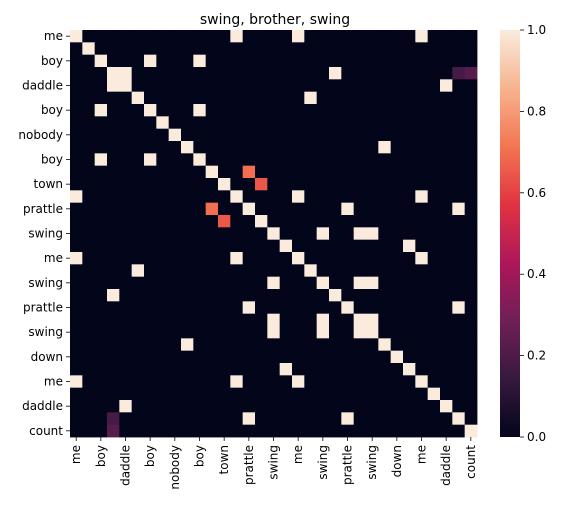  What do you see at coordinates (274, 462) in the screenshot?
I see `x-tick-label: swing` at bounding box center [274, 462].